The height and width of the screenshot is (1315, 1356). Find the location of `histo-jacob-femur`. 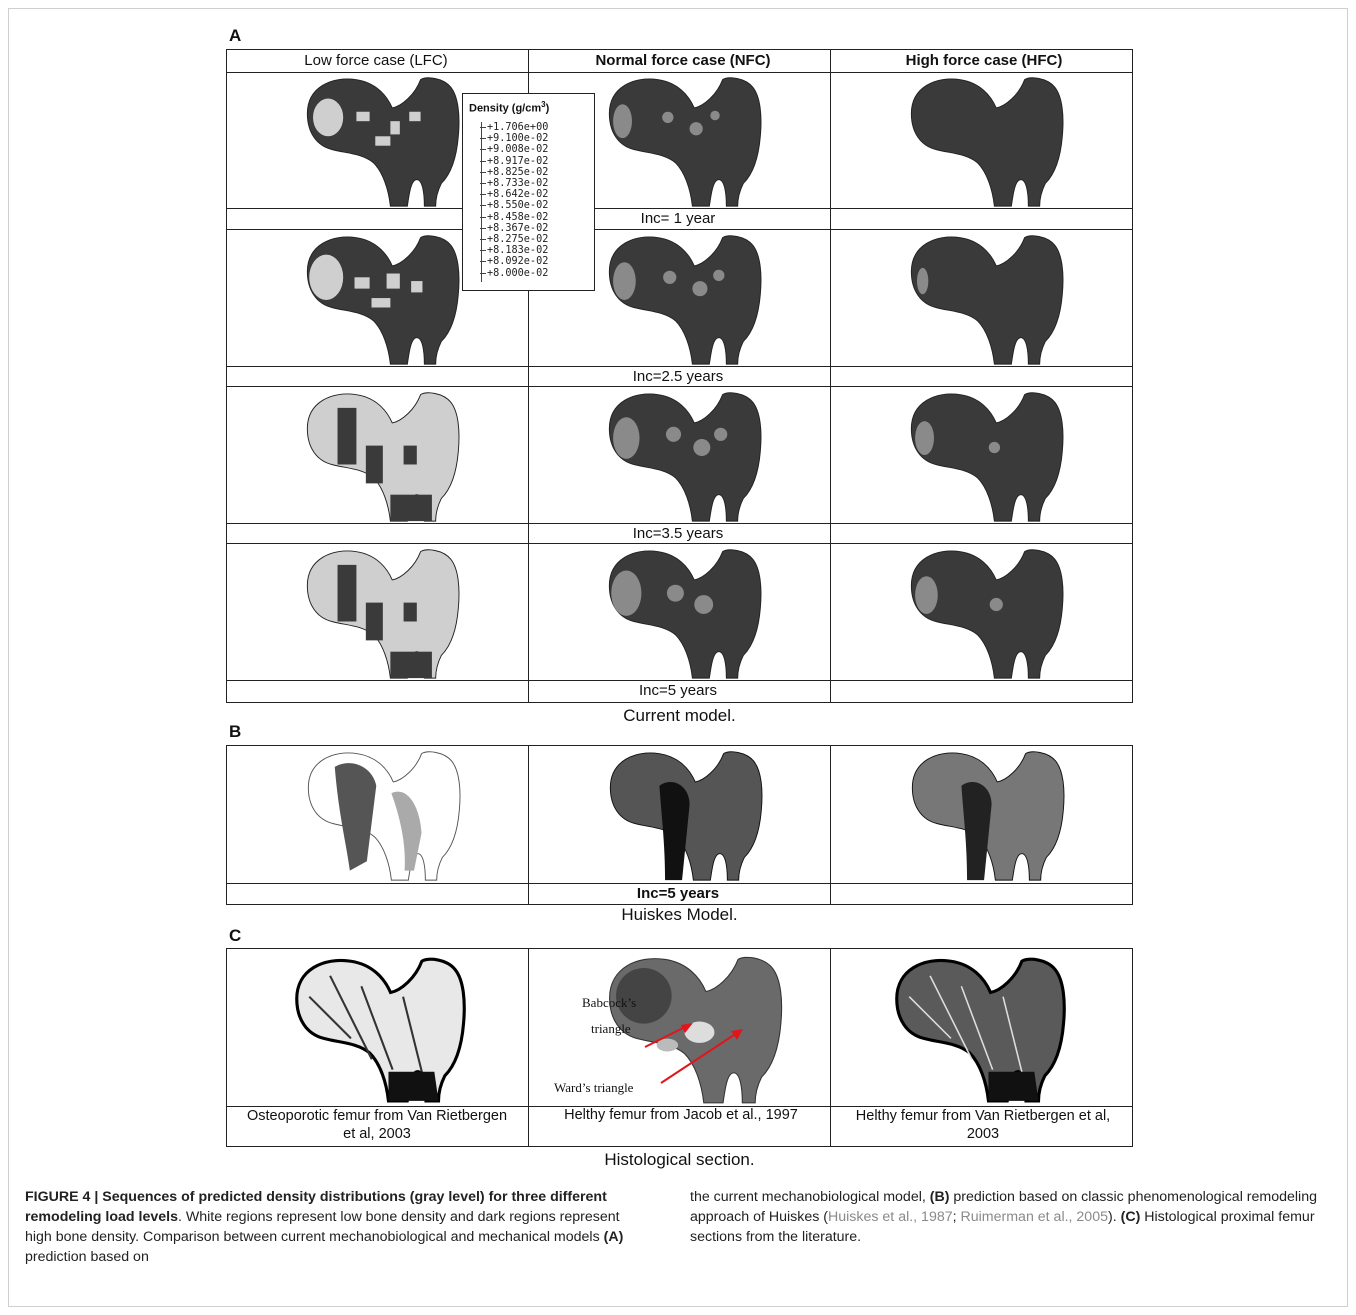

histo-jacob-femur is located at coordinates (696, 1030).